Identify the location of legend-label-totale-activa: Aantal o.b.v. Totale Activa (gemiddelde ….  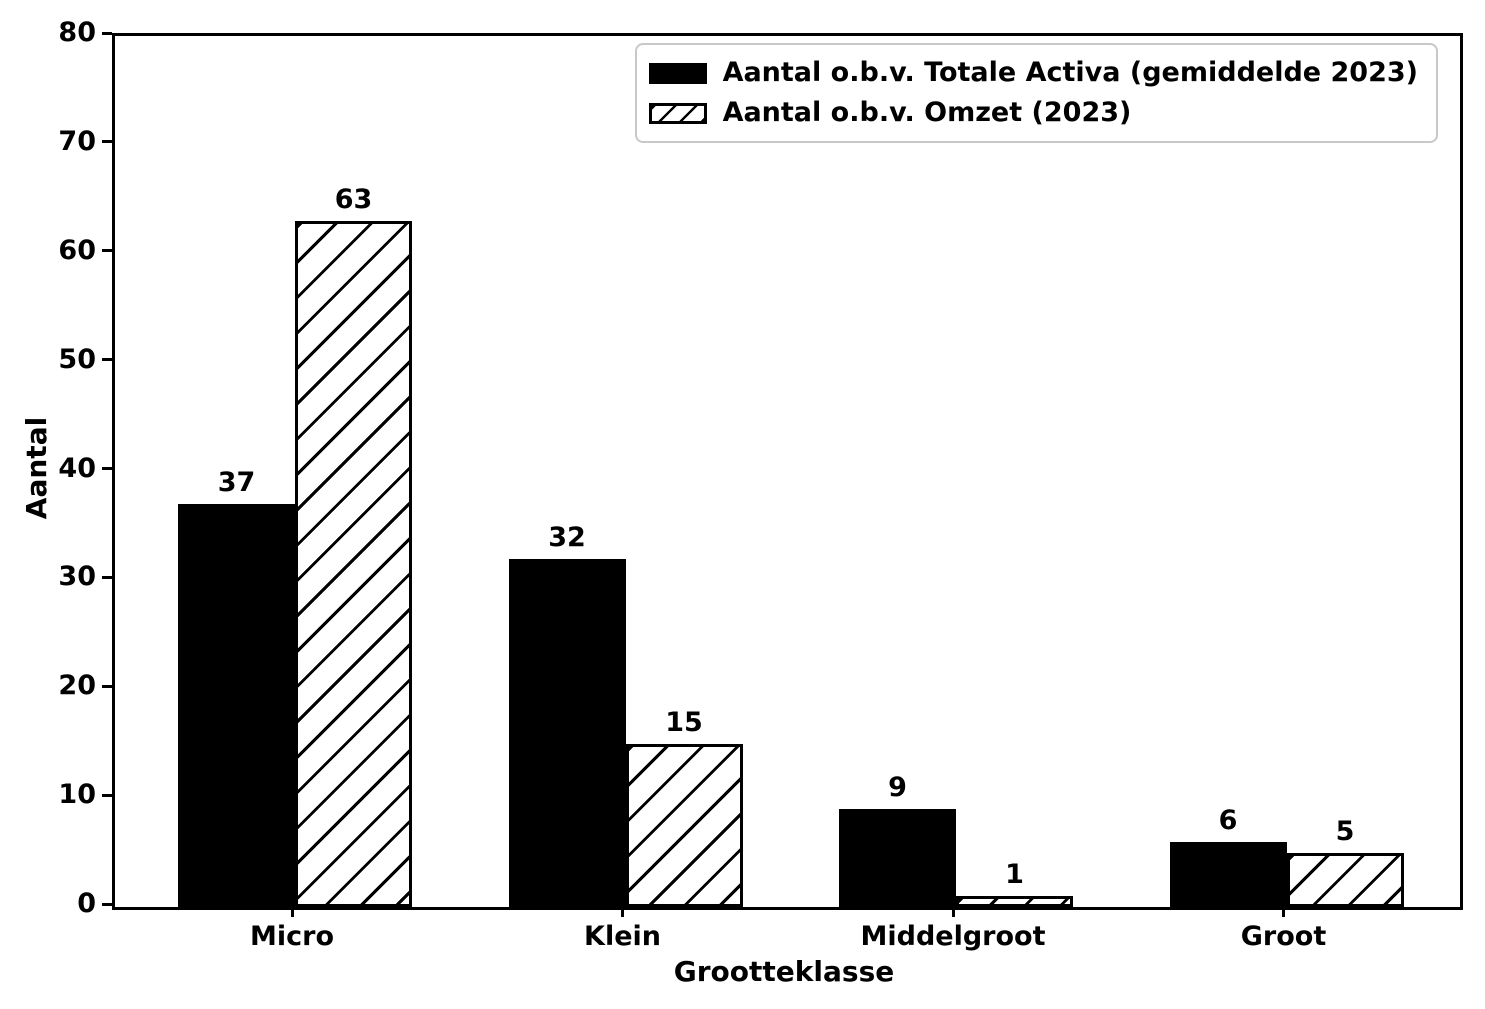
(1070, 72).